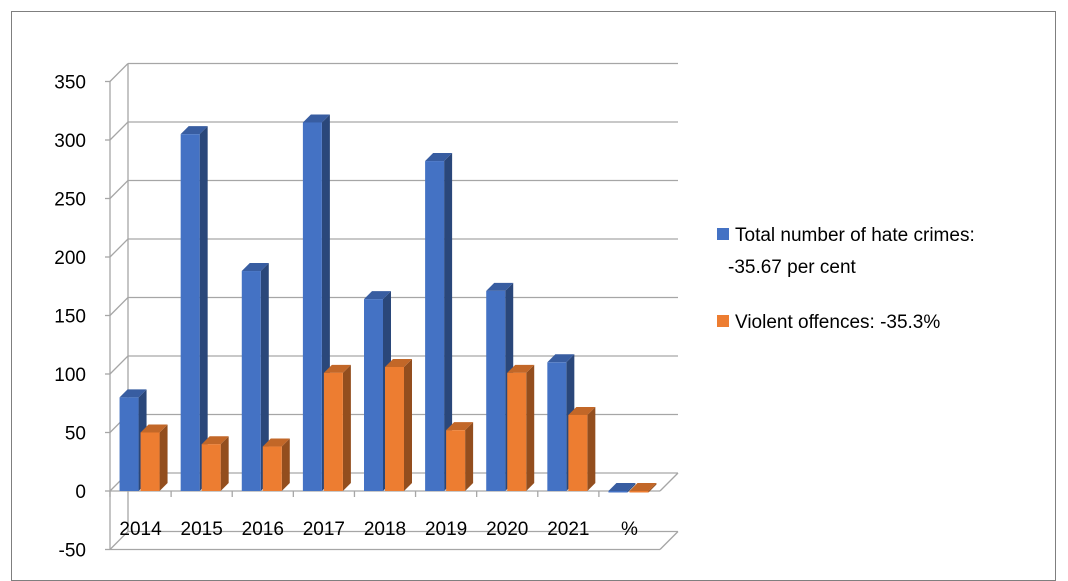 The image size is (1068, 581). What do you see at coordinates (154, 457) in the screenshot?
I see `bar-violent-2014` at bounding box center [154, 457].